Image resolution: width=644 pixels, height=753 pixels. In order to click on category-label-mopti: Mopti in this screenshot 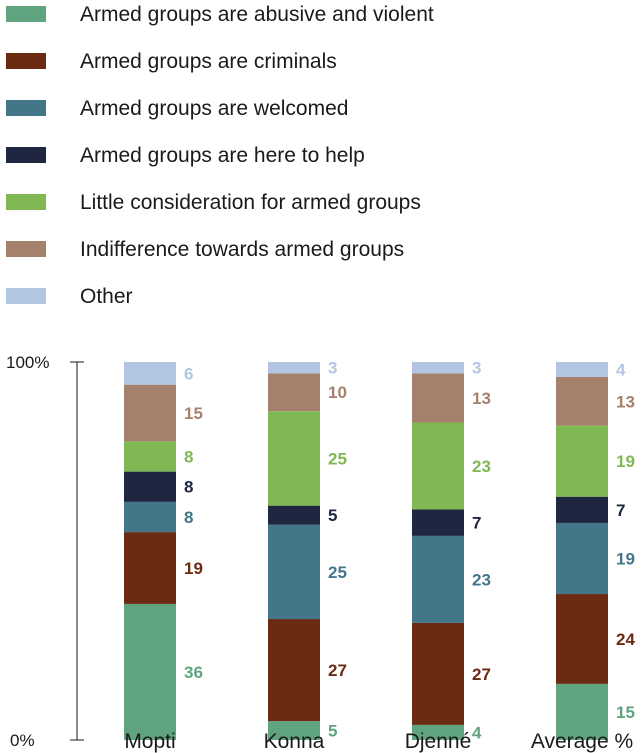, I will do `click(149, 741)`.